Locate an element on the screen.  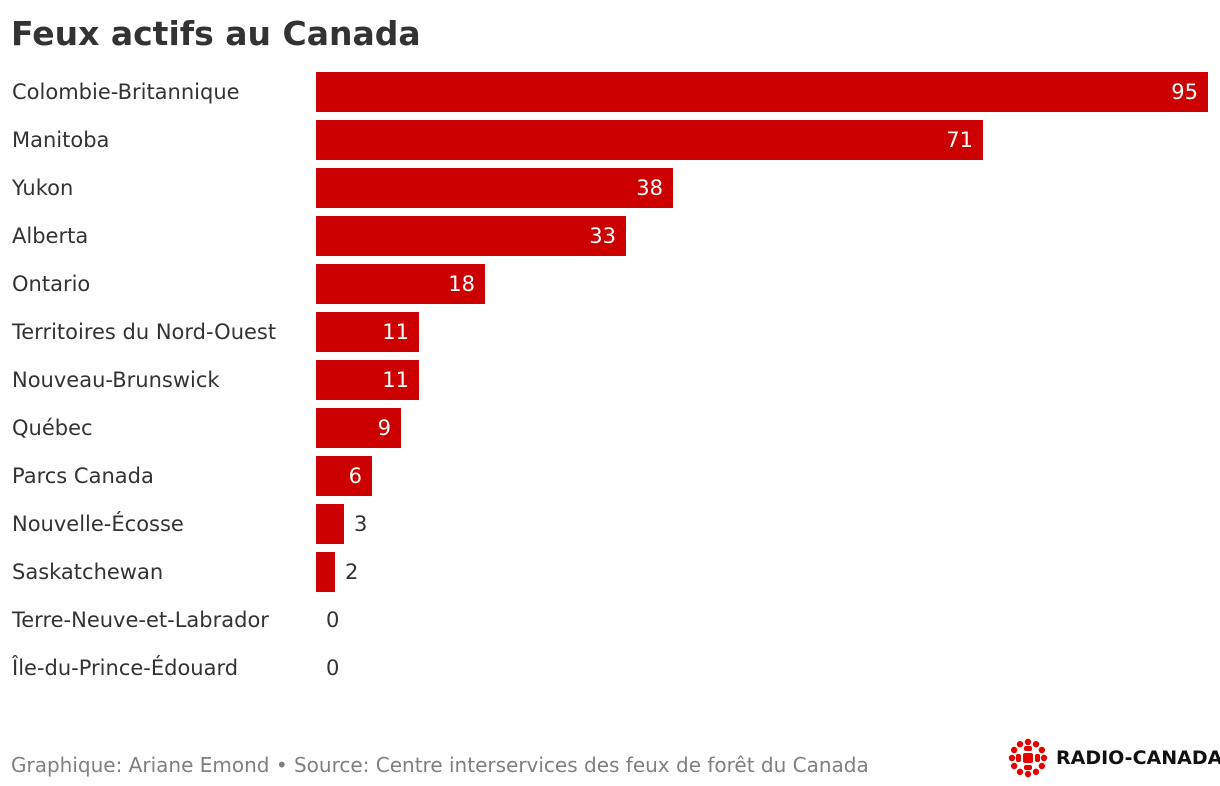
category-label: Alberta is located at coordinates (50, 236).